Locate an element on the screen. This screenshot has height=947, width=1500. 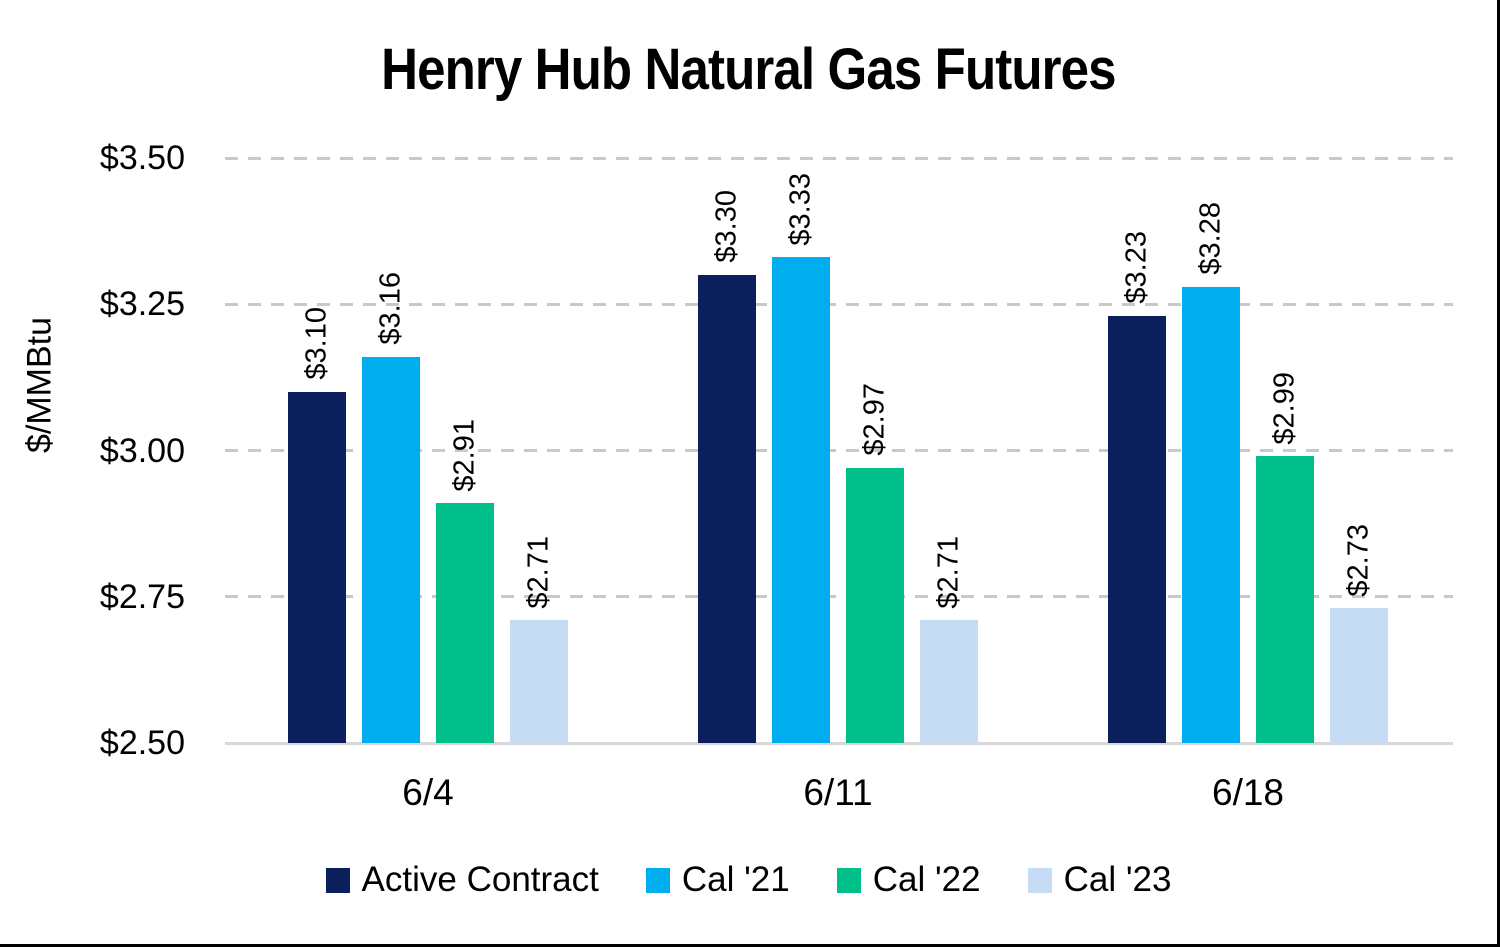
x-axis-baseline is located at coordinates (839, 743).